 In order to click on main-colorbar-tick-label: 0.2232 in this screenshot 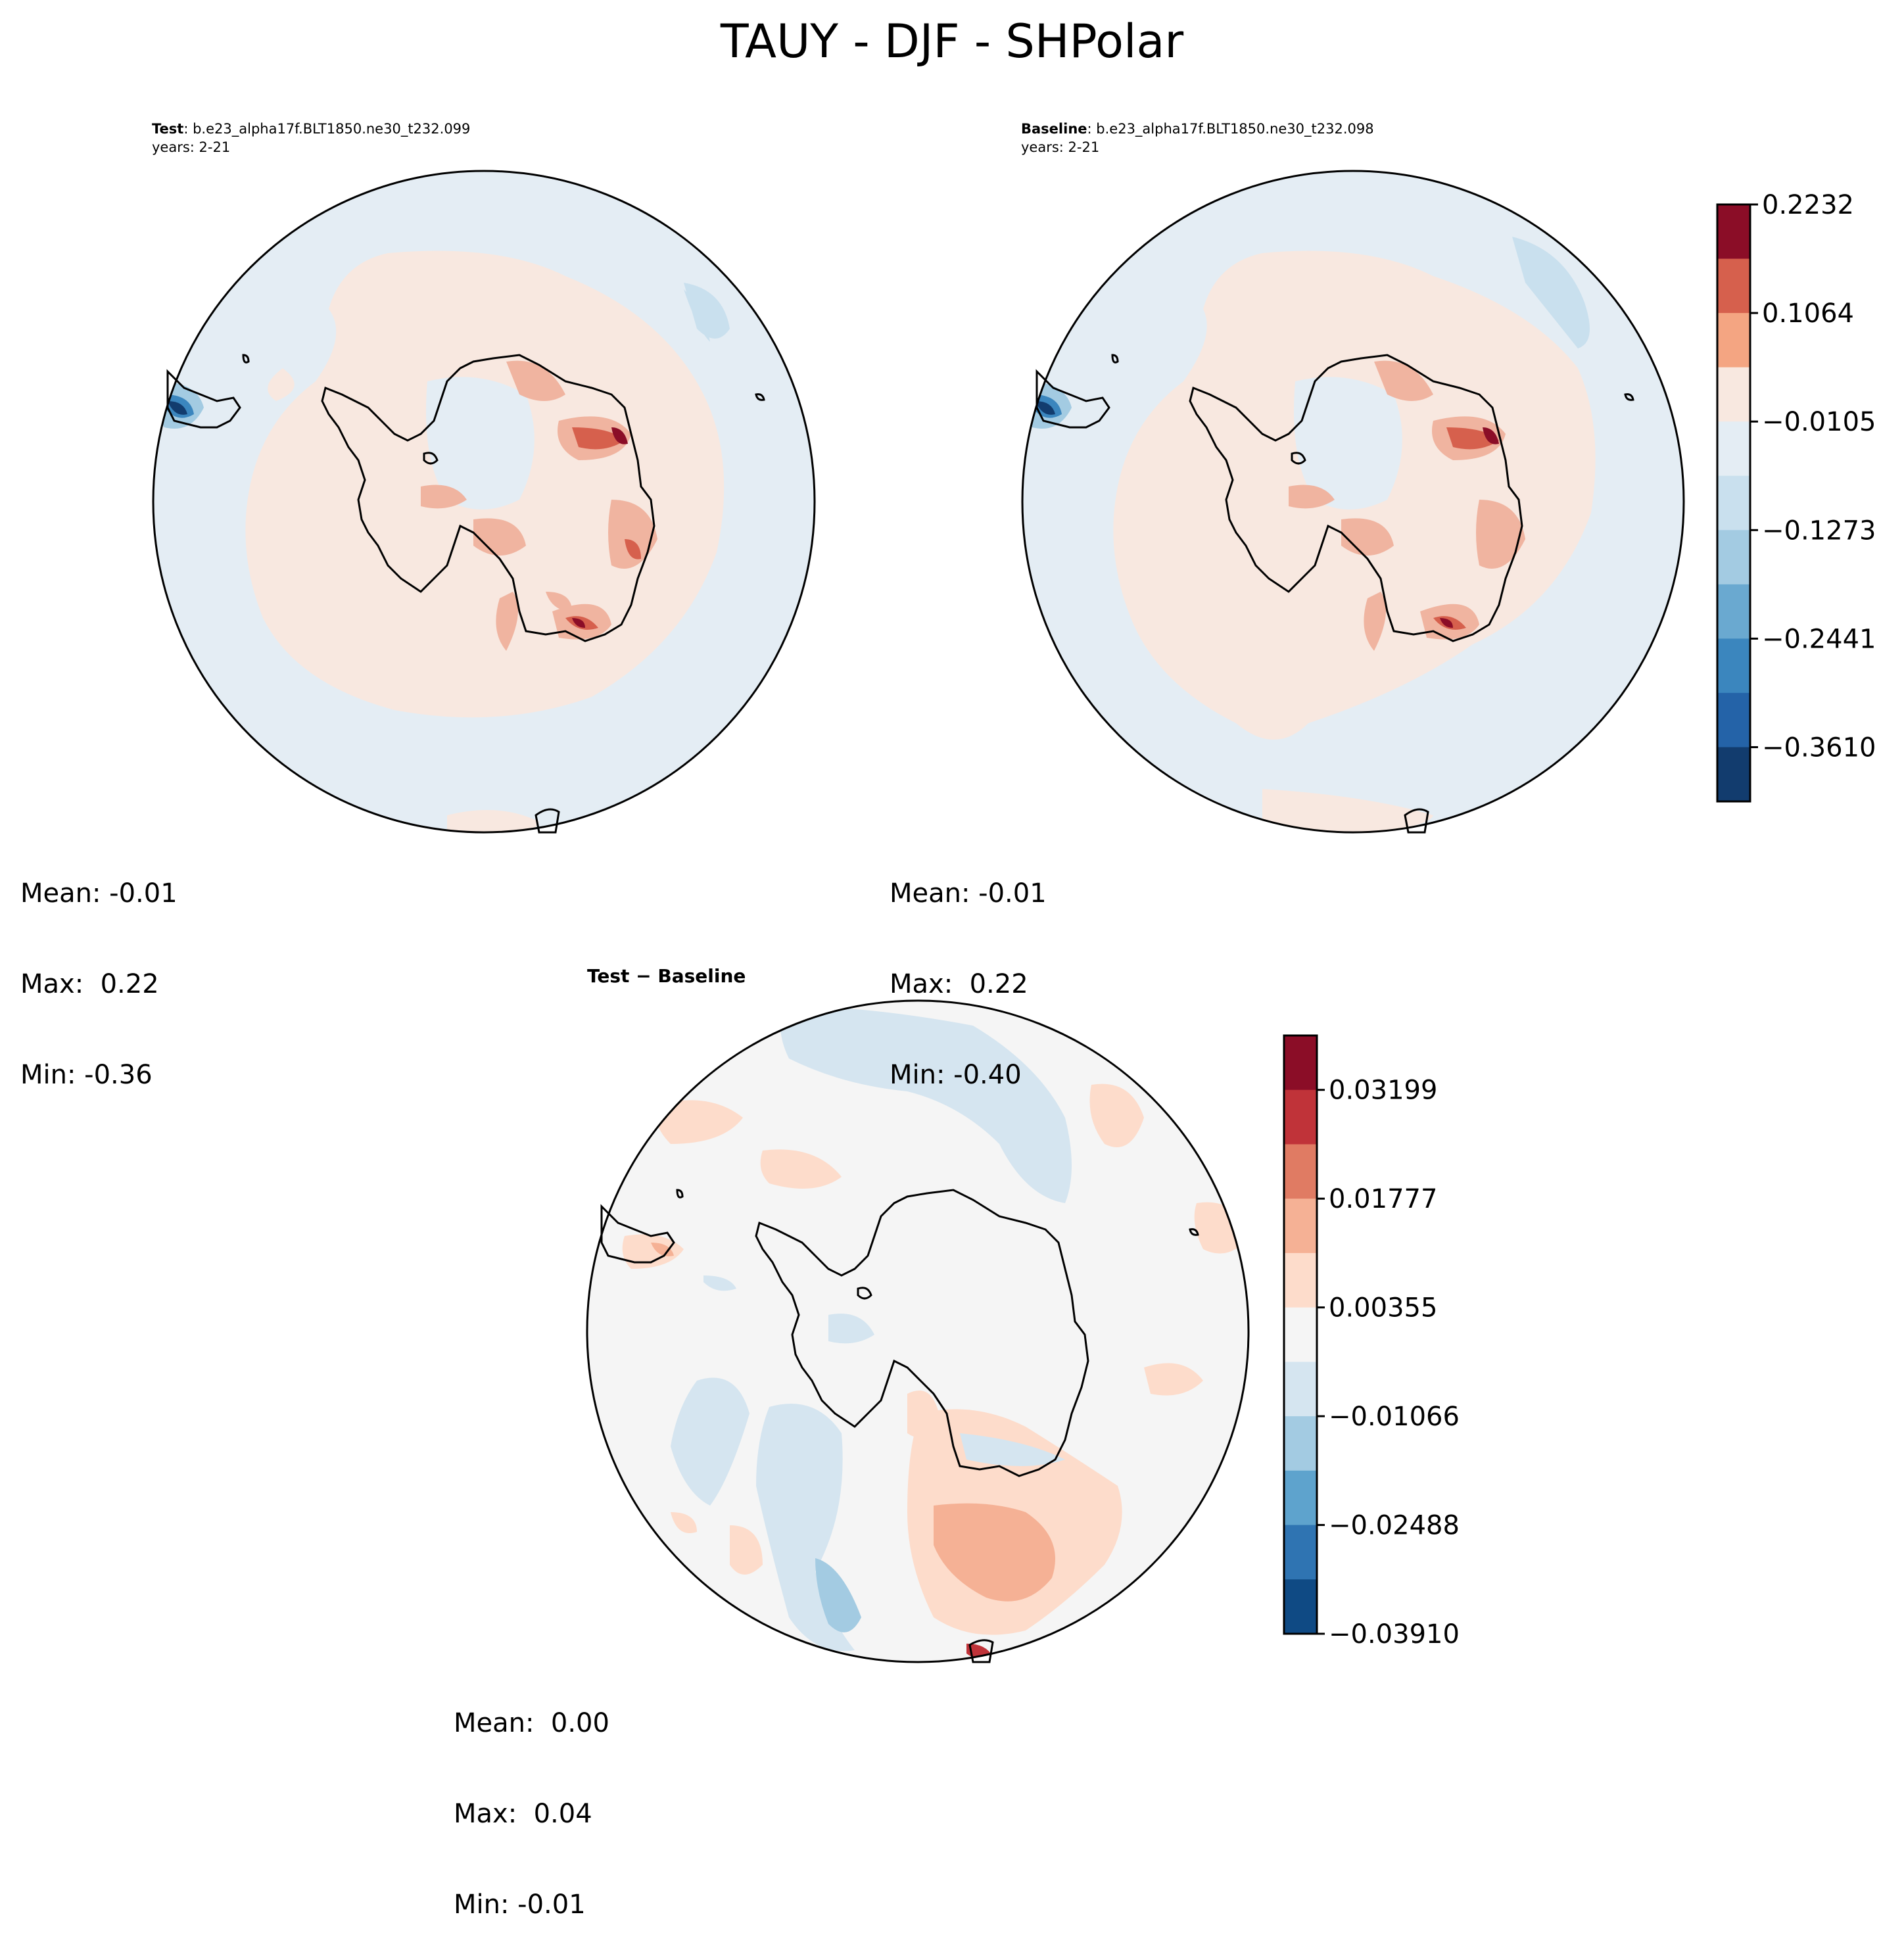, I will do `click(1808, 205)`.